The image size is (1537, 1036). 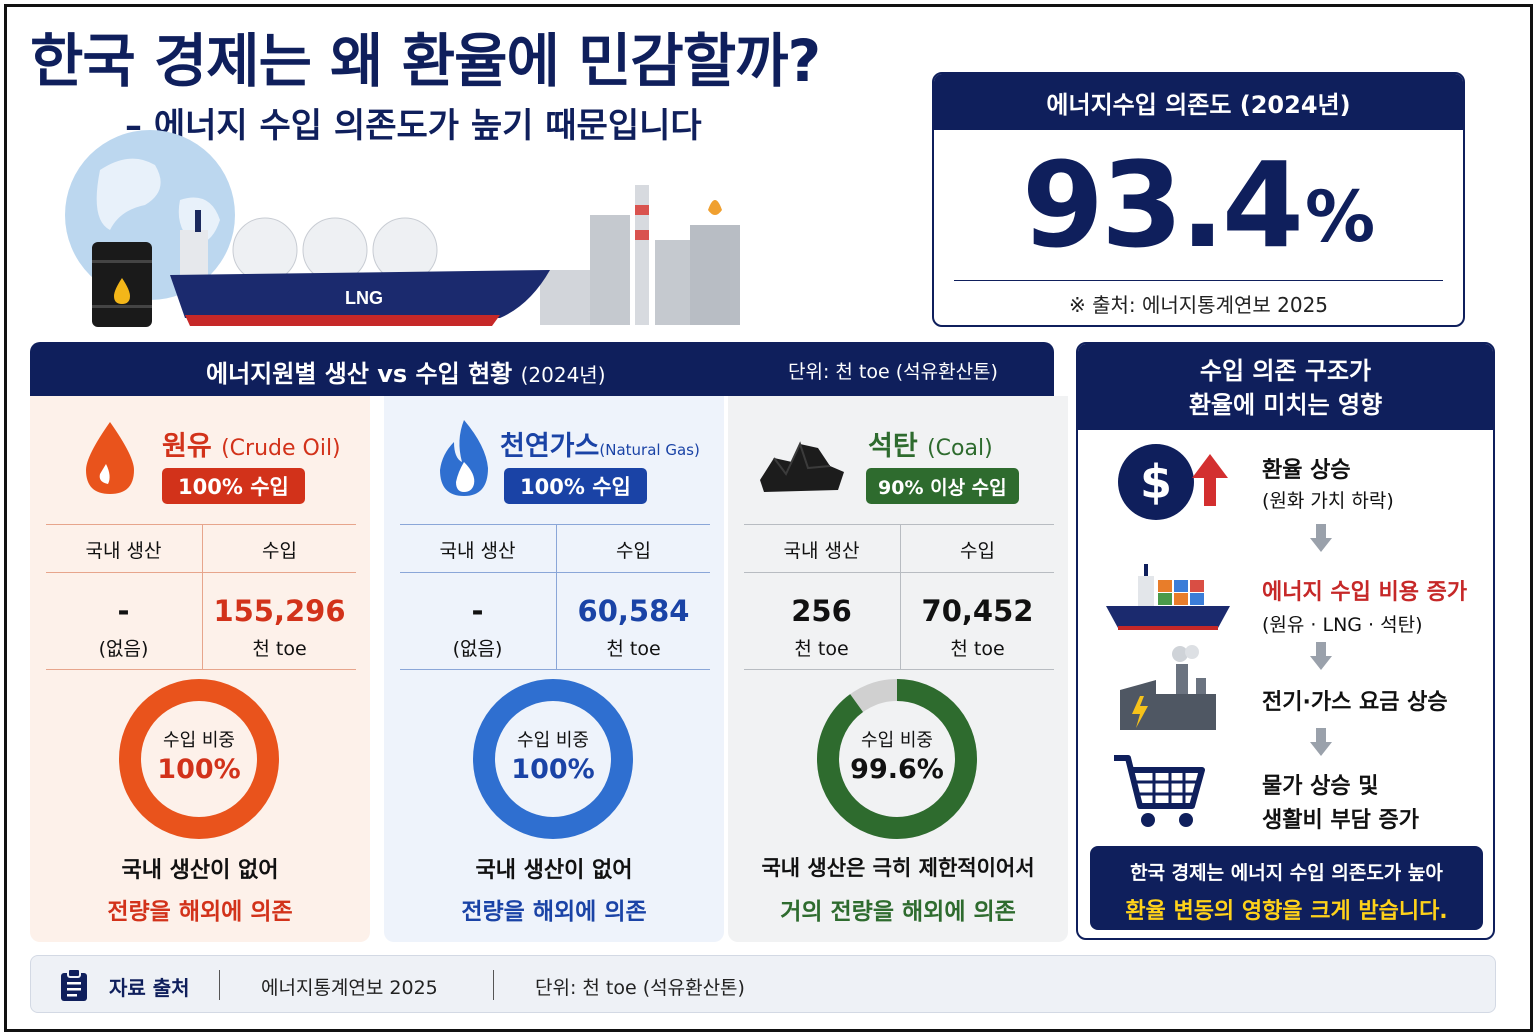 I want to click on import-share-donut: 수입 비중 99.6%, so click(x=897, y=759).